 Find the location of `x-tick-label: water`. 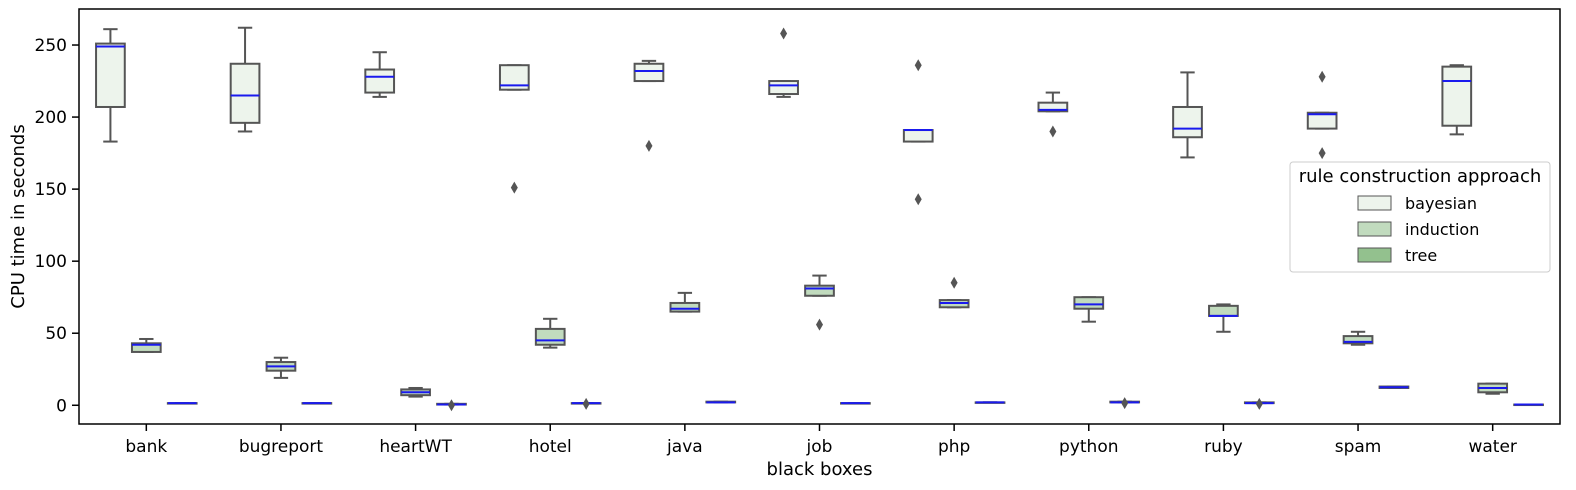

x-tick-label: water is located at coordinates (1492, 447).